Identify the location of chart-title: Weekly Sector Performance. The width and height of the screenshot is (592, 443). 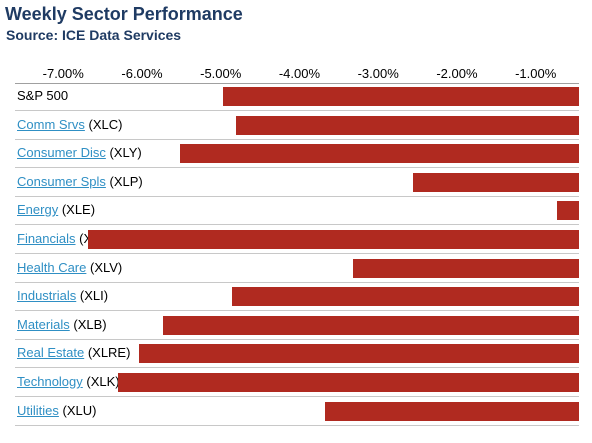
(124, 14).